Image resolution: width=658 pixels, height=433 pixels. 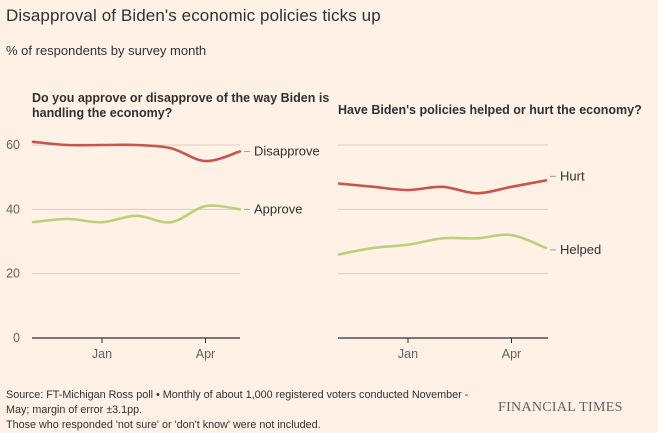 I want to click on series-label-approve: Approve, so click(x=278, y=208).